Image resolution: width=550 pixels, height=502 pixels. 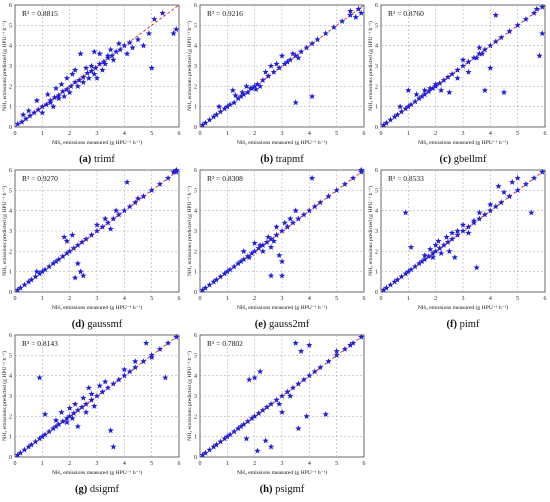 I want to click on y-tick-label: 3, so click(x=10, y=67).